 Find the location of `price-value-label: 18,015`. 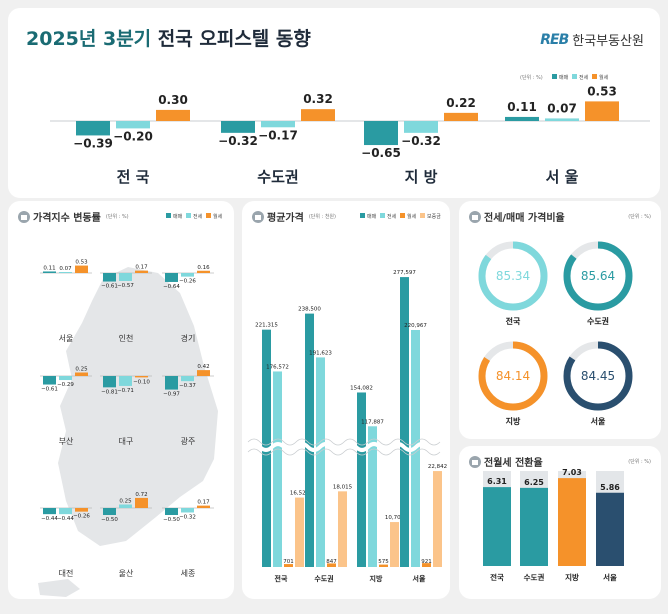

price-value-label: 18,015 is located at coordinates (343, 487).